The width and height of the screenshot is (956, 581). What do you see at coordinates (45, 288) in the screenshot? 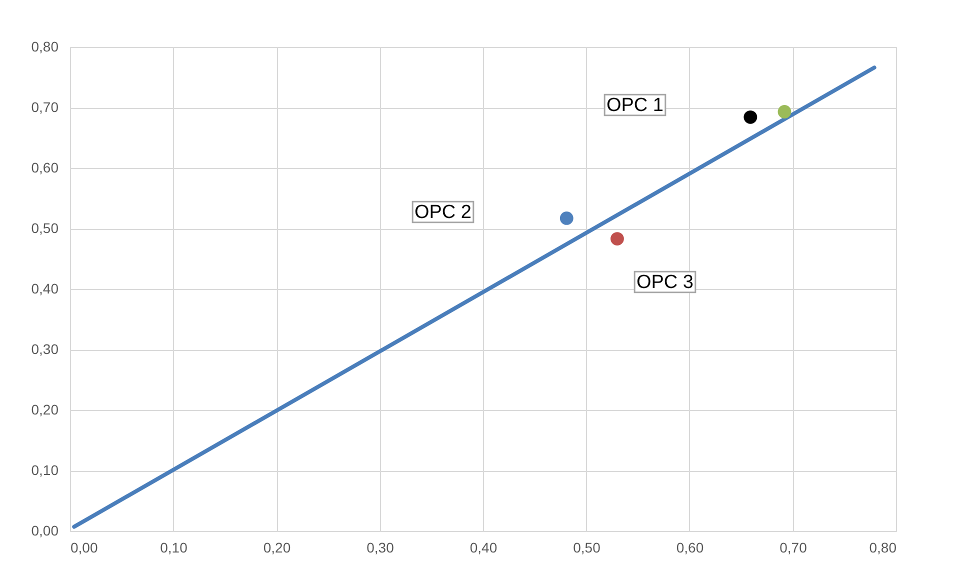
I see `y-tick-label: 0,40` at bounding box center [45, 288].